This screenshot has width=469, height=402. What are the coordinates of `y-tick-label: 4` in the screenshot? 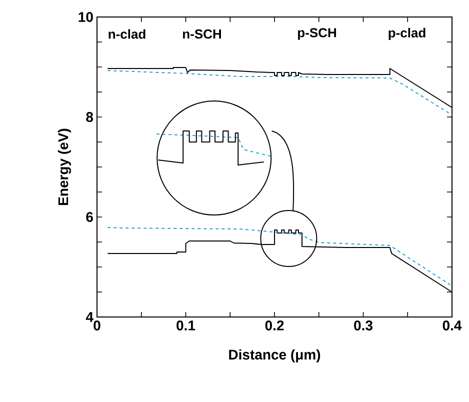 It's located at (90, 317).